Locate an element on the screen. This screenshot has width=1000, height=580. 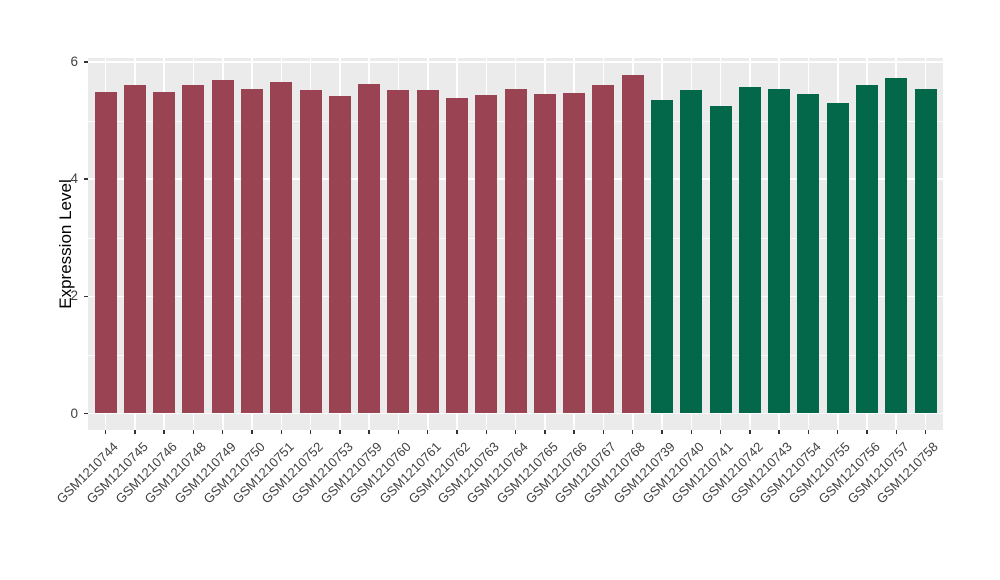
x-tick-mark-GSM1210765 is located at coordinates (545, 432).